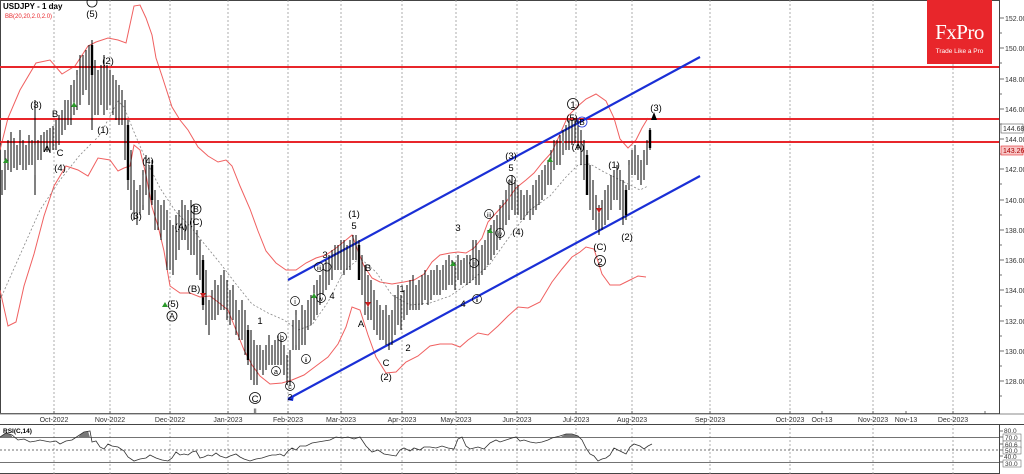 This screenshot has width=1024, height=474. What do you see at coordinates (516, 420) in the screenshot?
I see `svg-text: Jun-2023` at bounding box center [516, 420].